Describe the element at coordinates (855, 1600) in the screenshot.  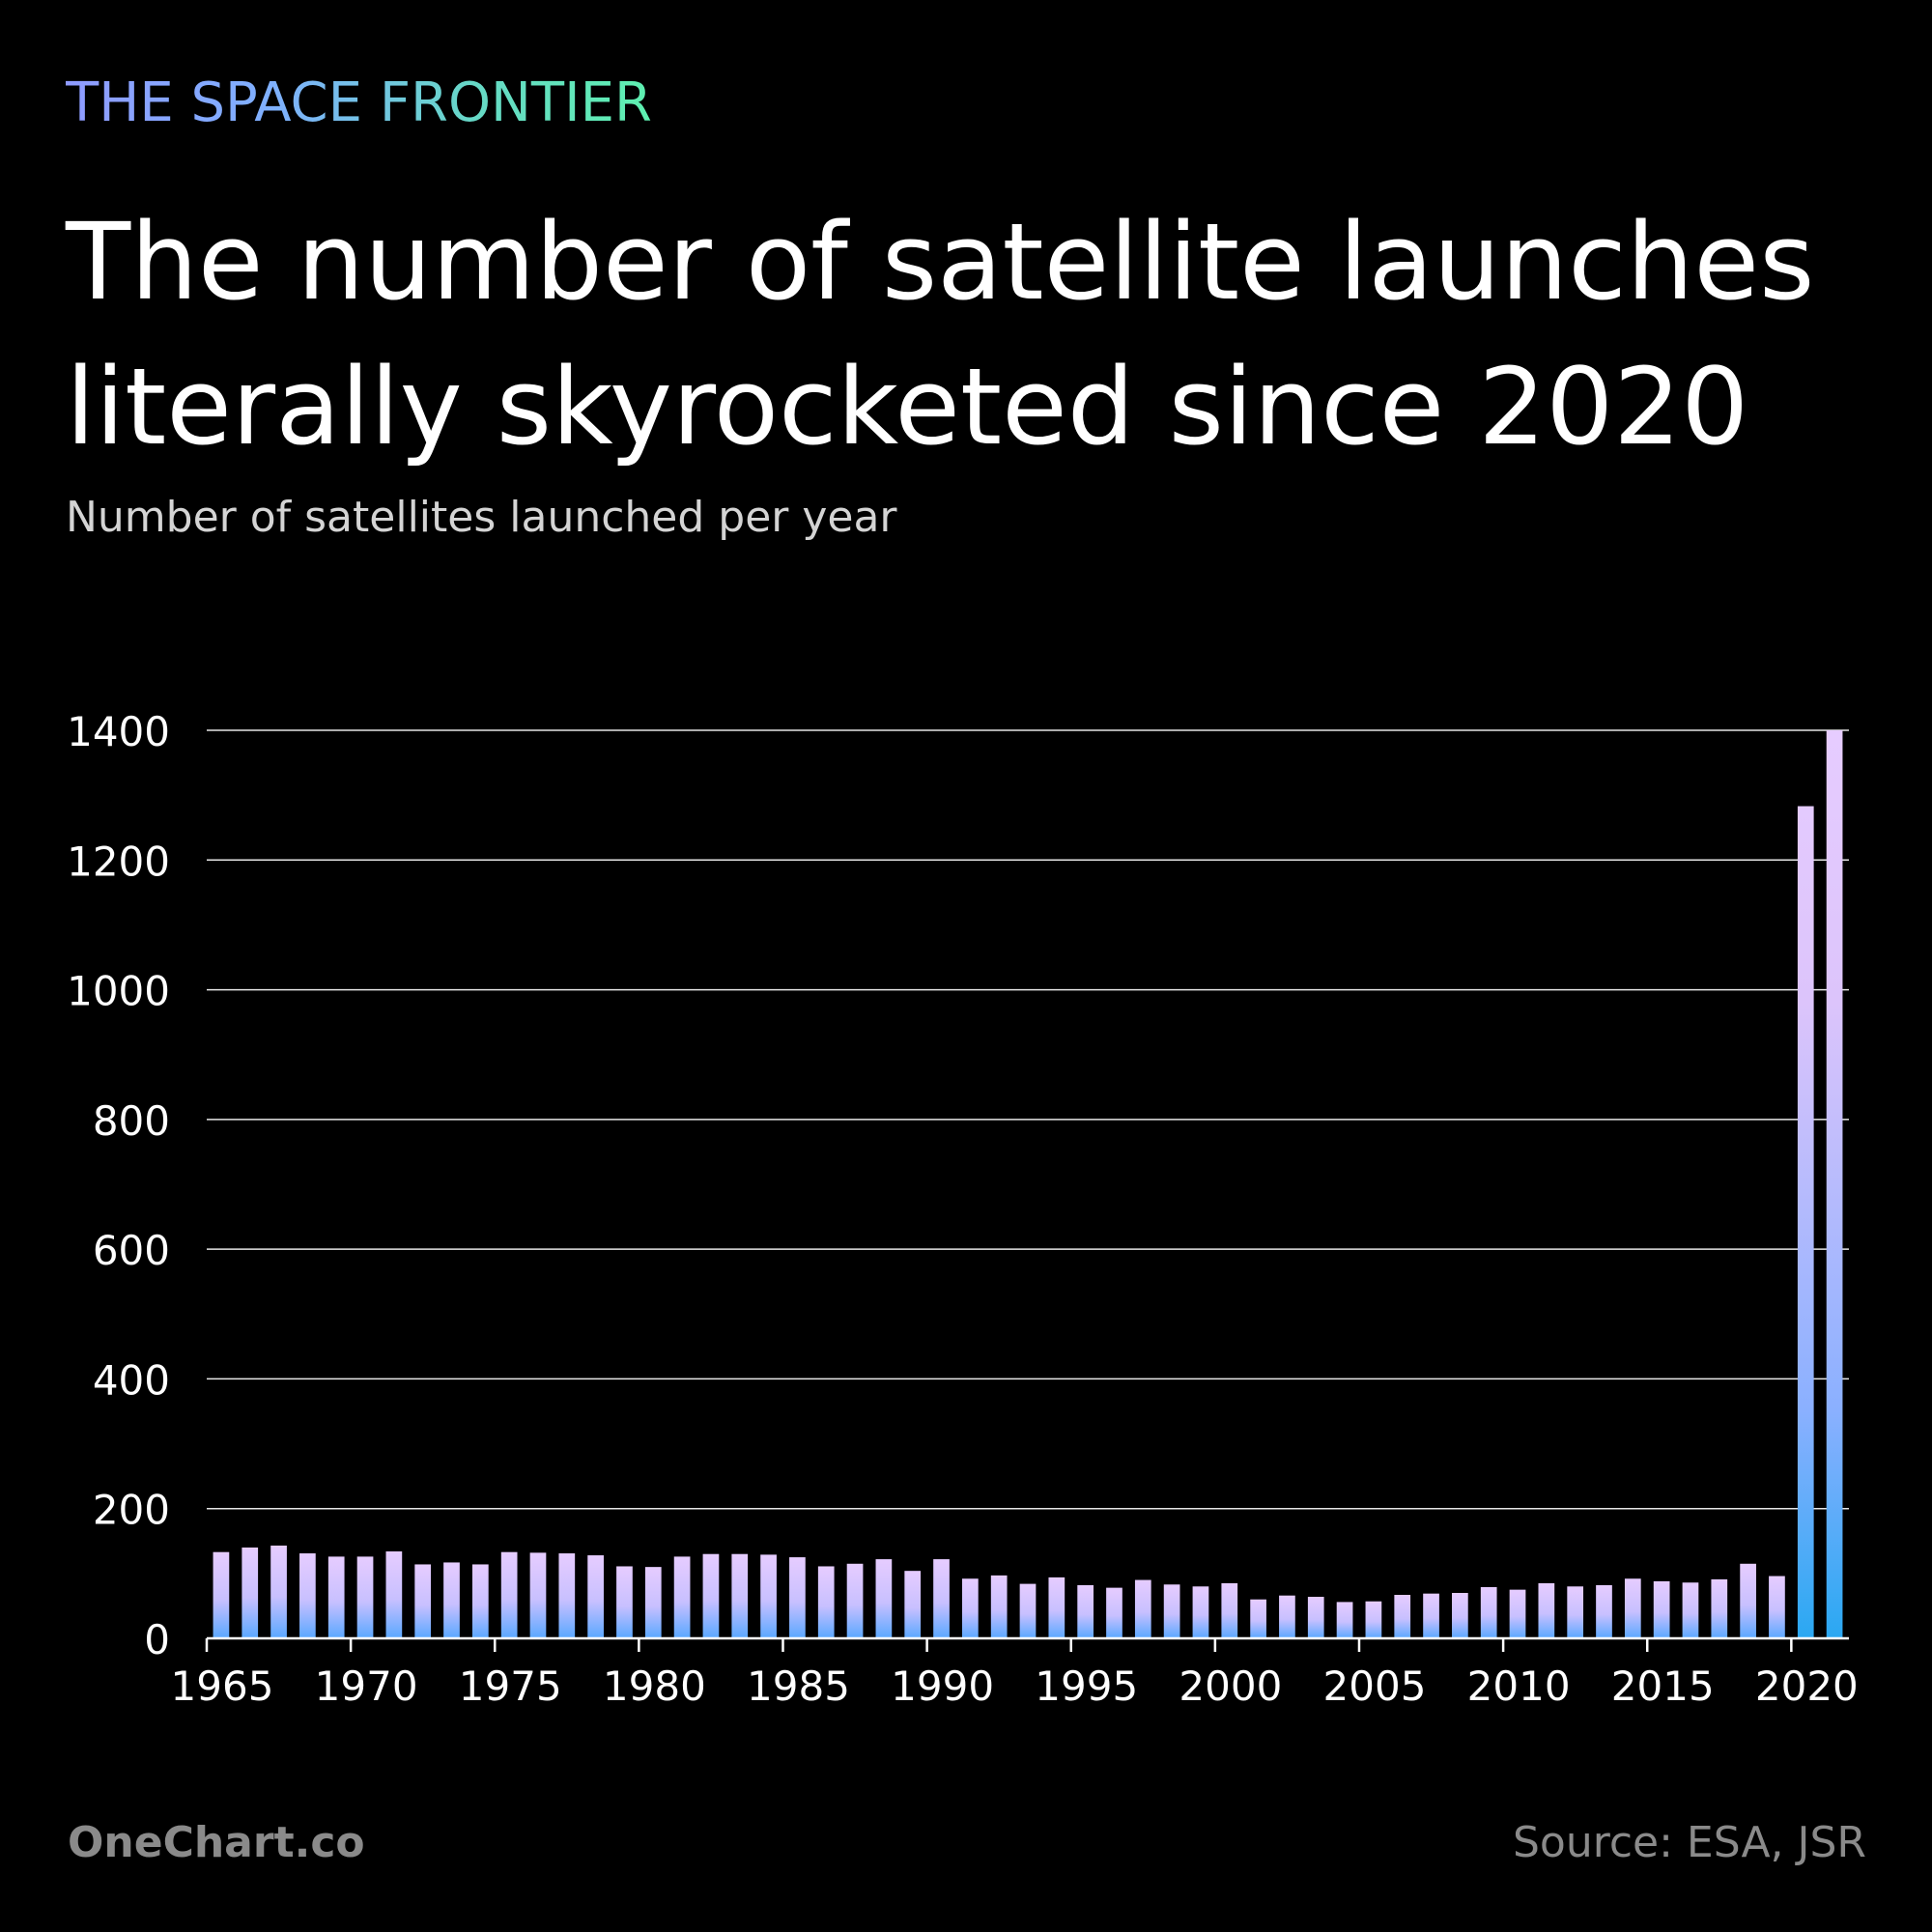
I see `bar-1987` at that location.